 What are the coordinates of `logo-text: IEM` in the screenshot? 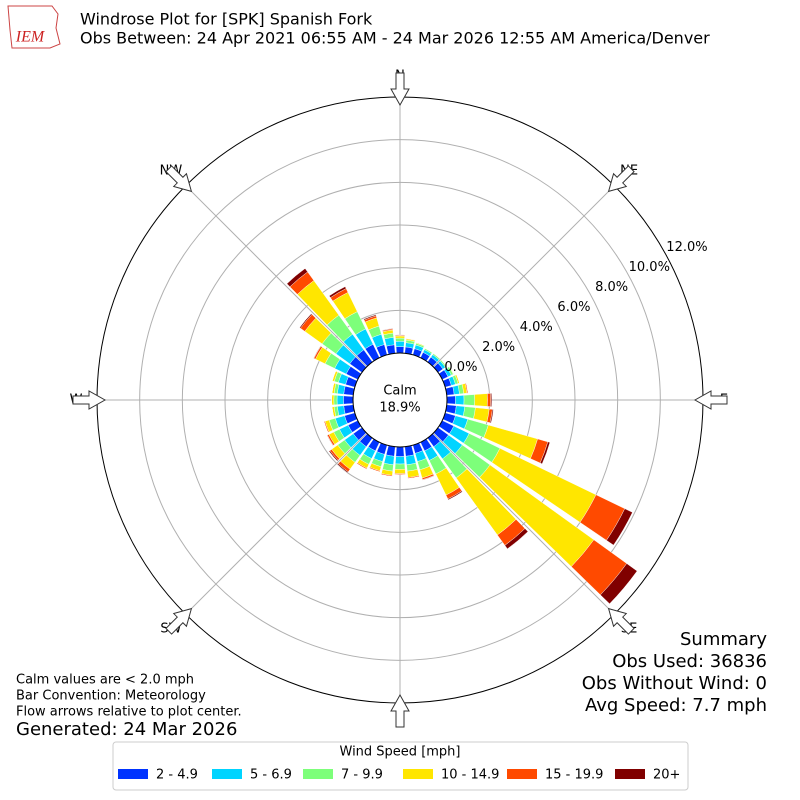 It's located at (30, 37).